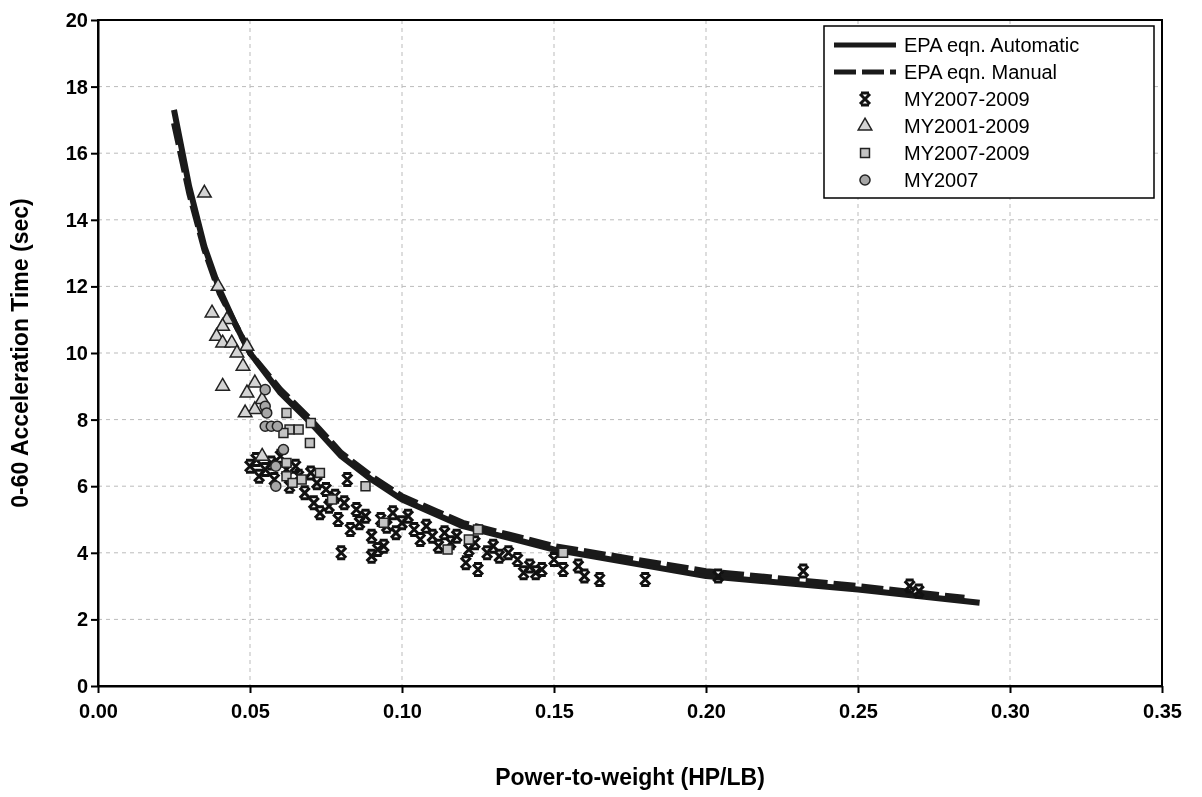  What do you see at coordinates (82, 486) in the screenshot?
I see `y-tick-label: 6` at bounding box center [82, 486].